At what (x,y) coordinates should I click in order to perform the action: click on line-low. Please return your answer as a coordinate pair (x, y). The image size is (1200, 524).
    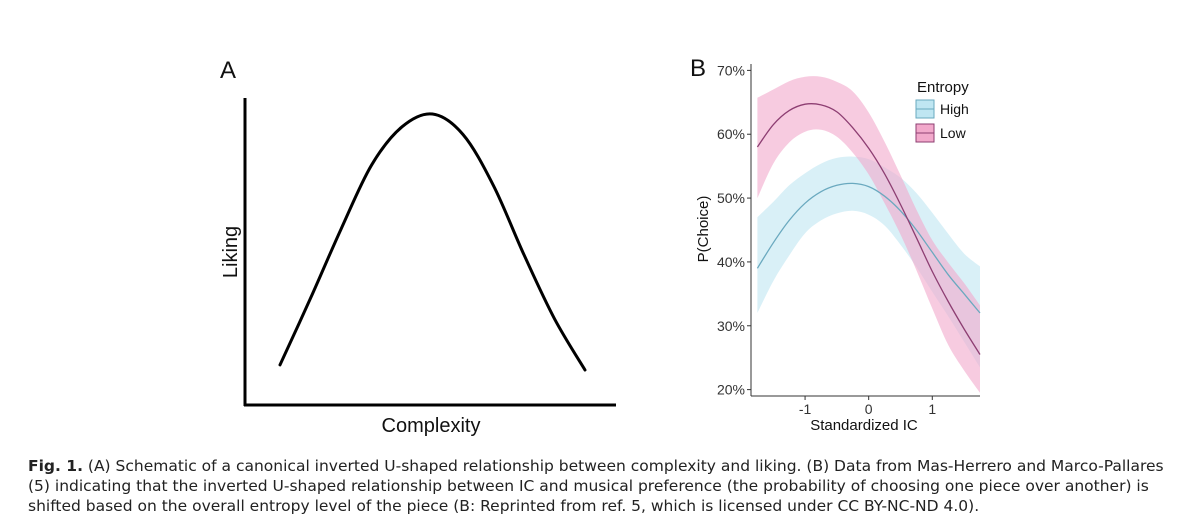
    Looking at the image, I should click on (868, 229).